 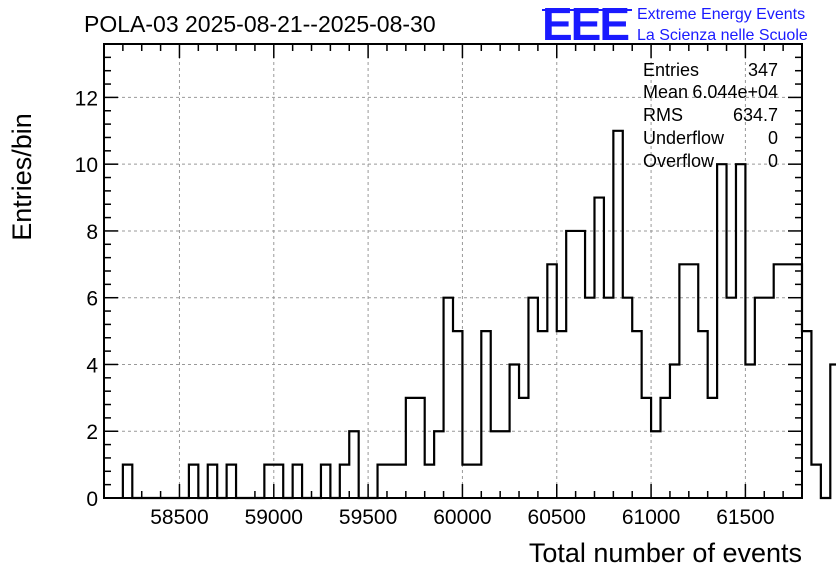 I want to click on x-tick-label: 60500, so click(x=557, y=517).